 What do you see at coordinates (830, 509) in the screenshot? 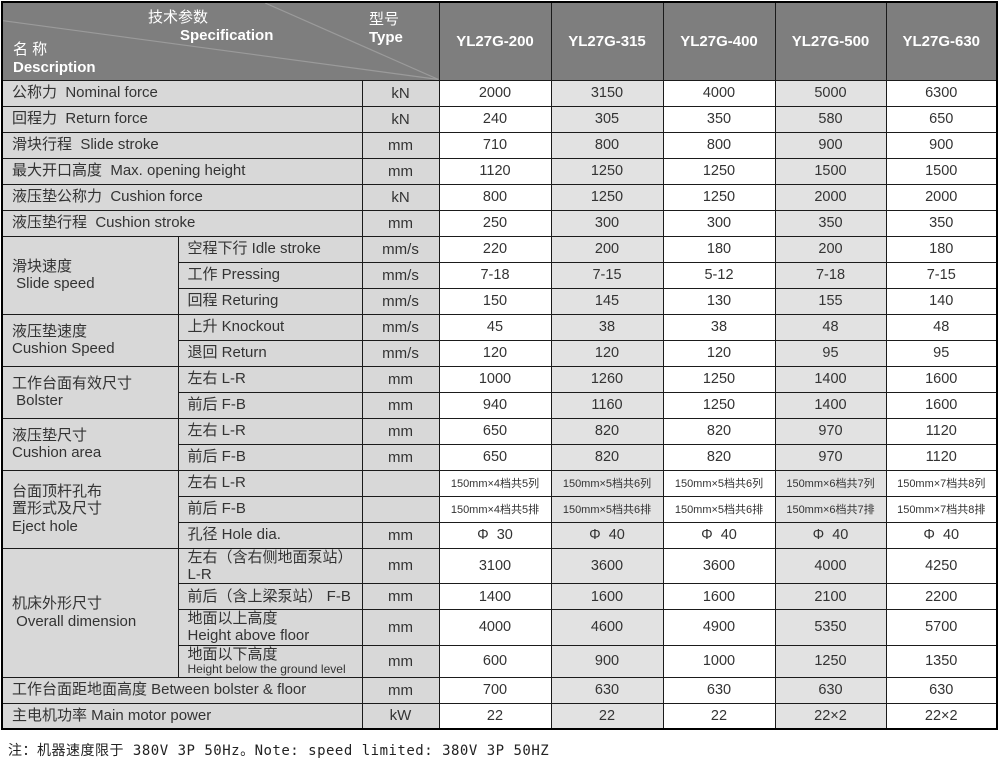
I see `value-cell: 150mm×6档共7排` at bounding box center [830, 509].